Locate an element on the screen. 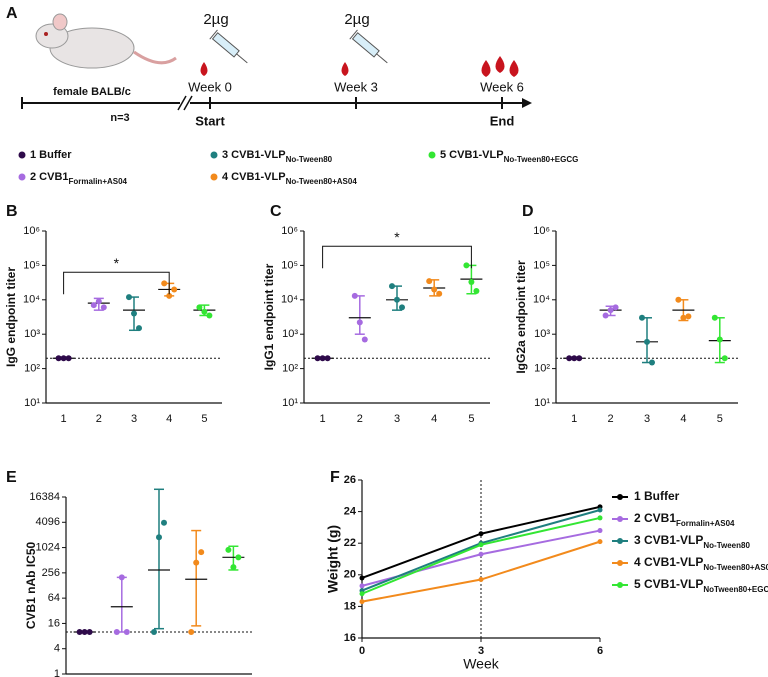  end-label: End is located at coordinates (502, 120).